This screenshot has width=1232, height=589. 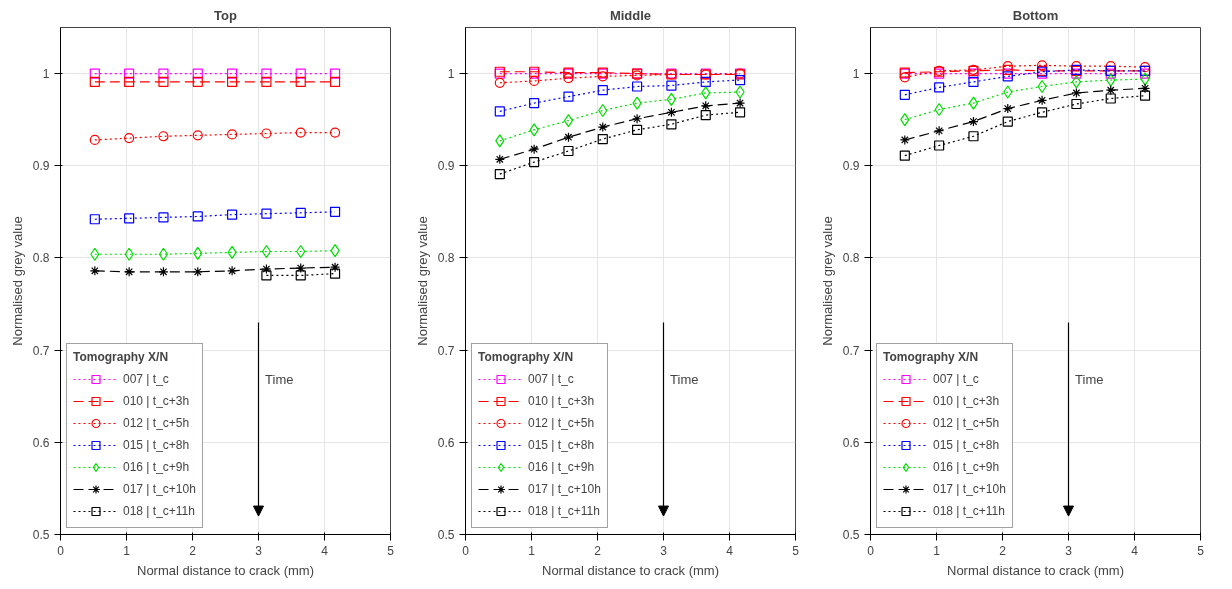 I want to click on chart-title: Bottom, so click(x=1035, y=15).